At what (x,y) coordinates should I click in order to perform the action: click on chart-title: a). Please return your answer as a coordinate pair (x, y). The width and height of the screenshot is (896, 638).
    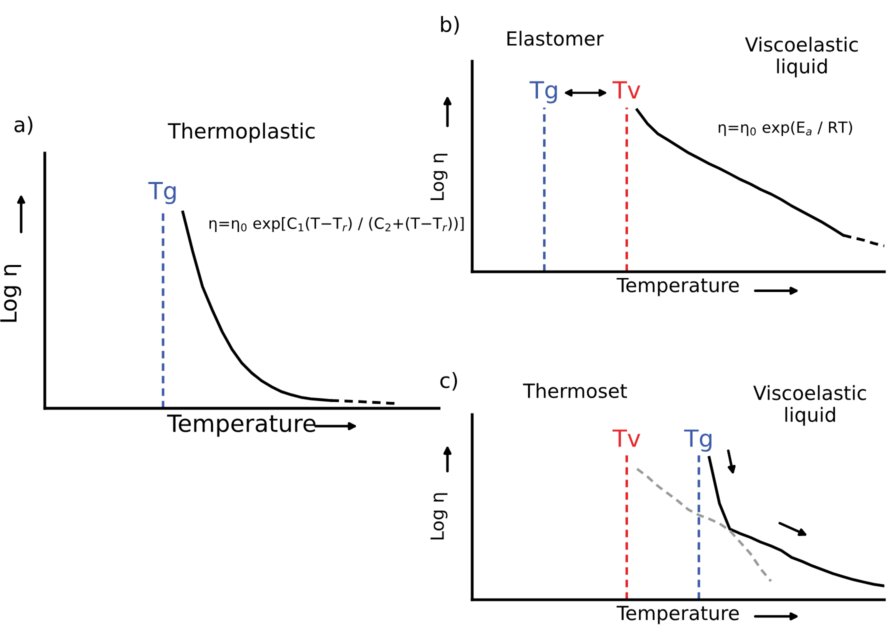
    Looking at the image, I should click on (23, 125).